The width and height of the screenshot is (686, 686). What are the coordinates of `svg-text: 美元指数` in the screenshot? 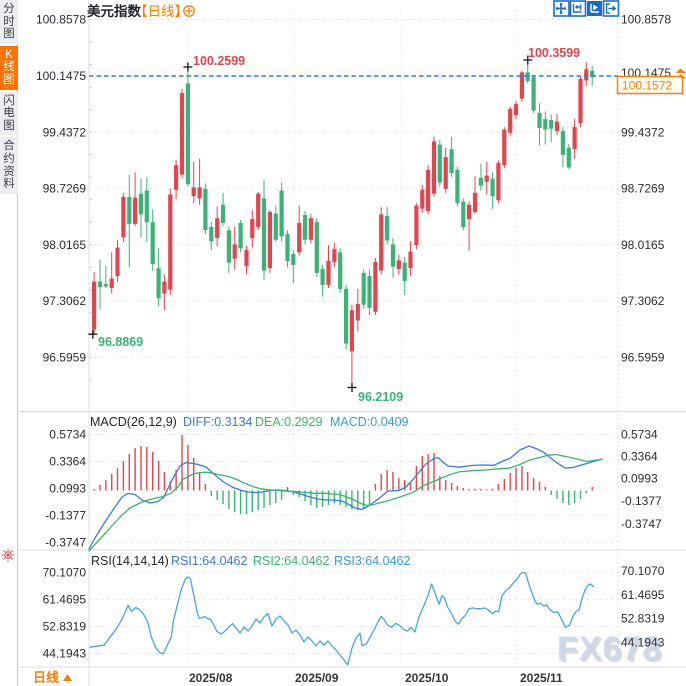 It's located at (114, 11).